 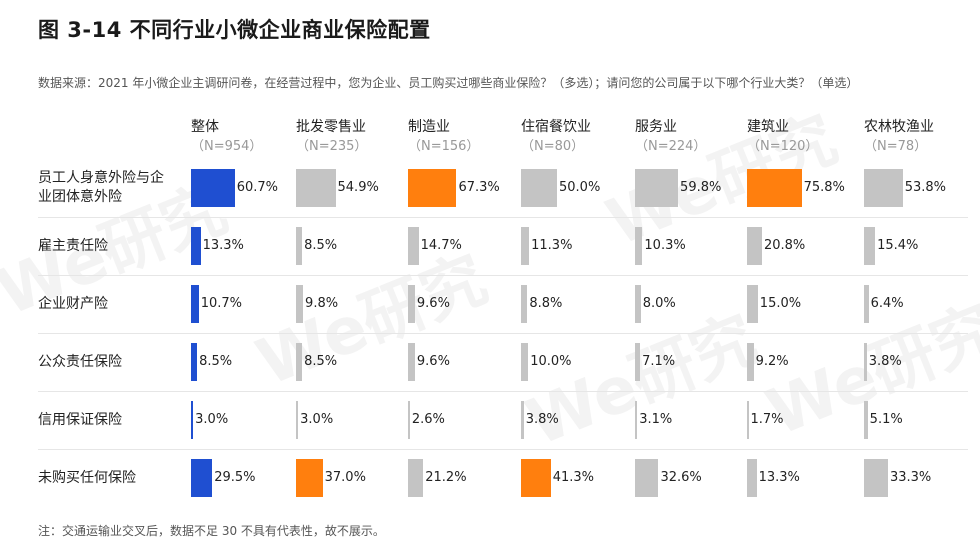 What do you see at coordinates (768, 127) in the screenshot?
I see `column-header-name: 建筑业` at bounding box center [768, 127].